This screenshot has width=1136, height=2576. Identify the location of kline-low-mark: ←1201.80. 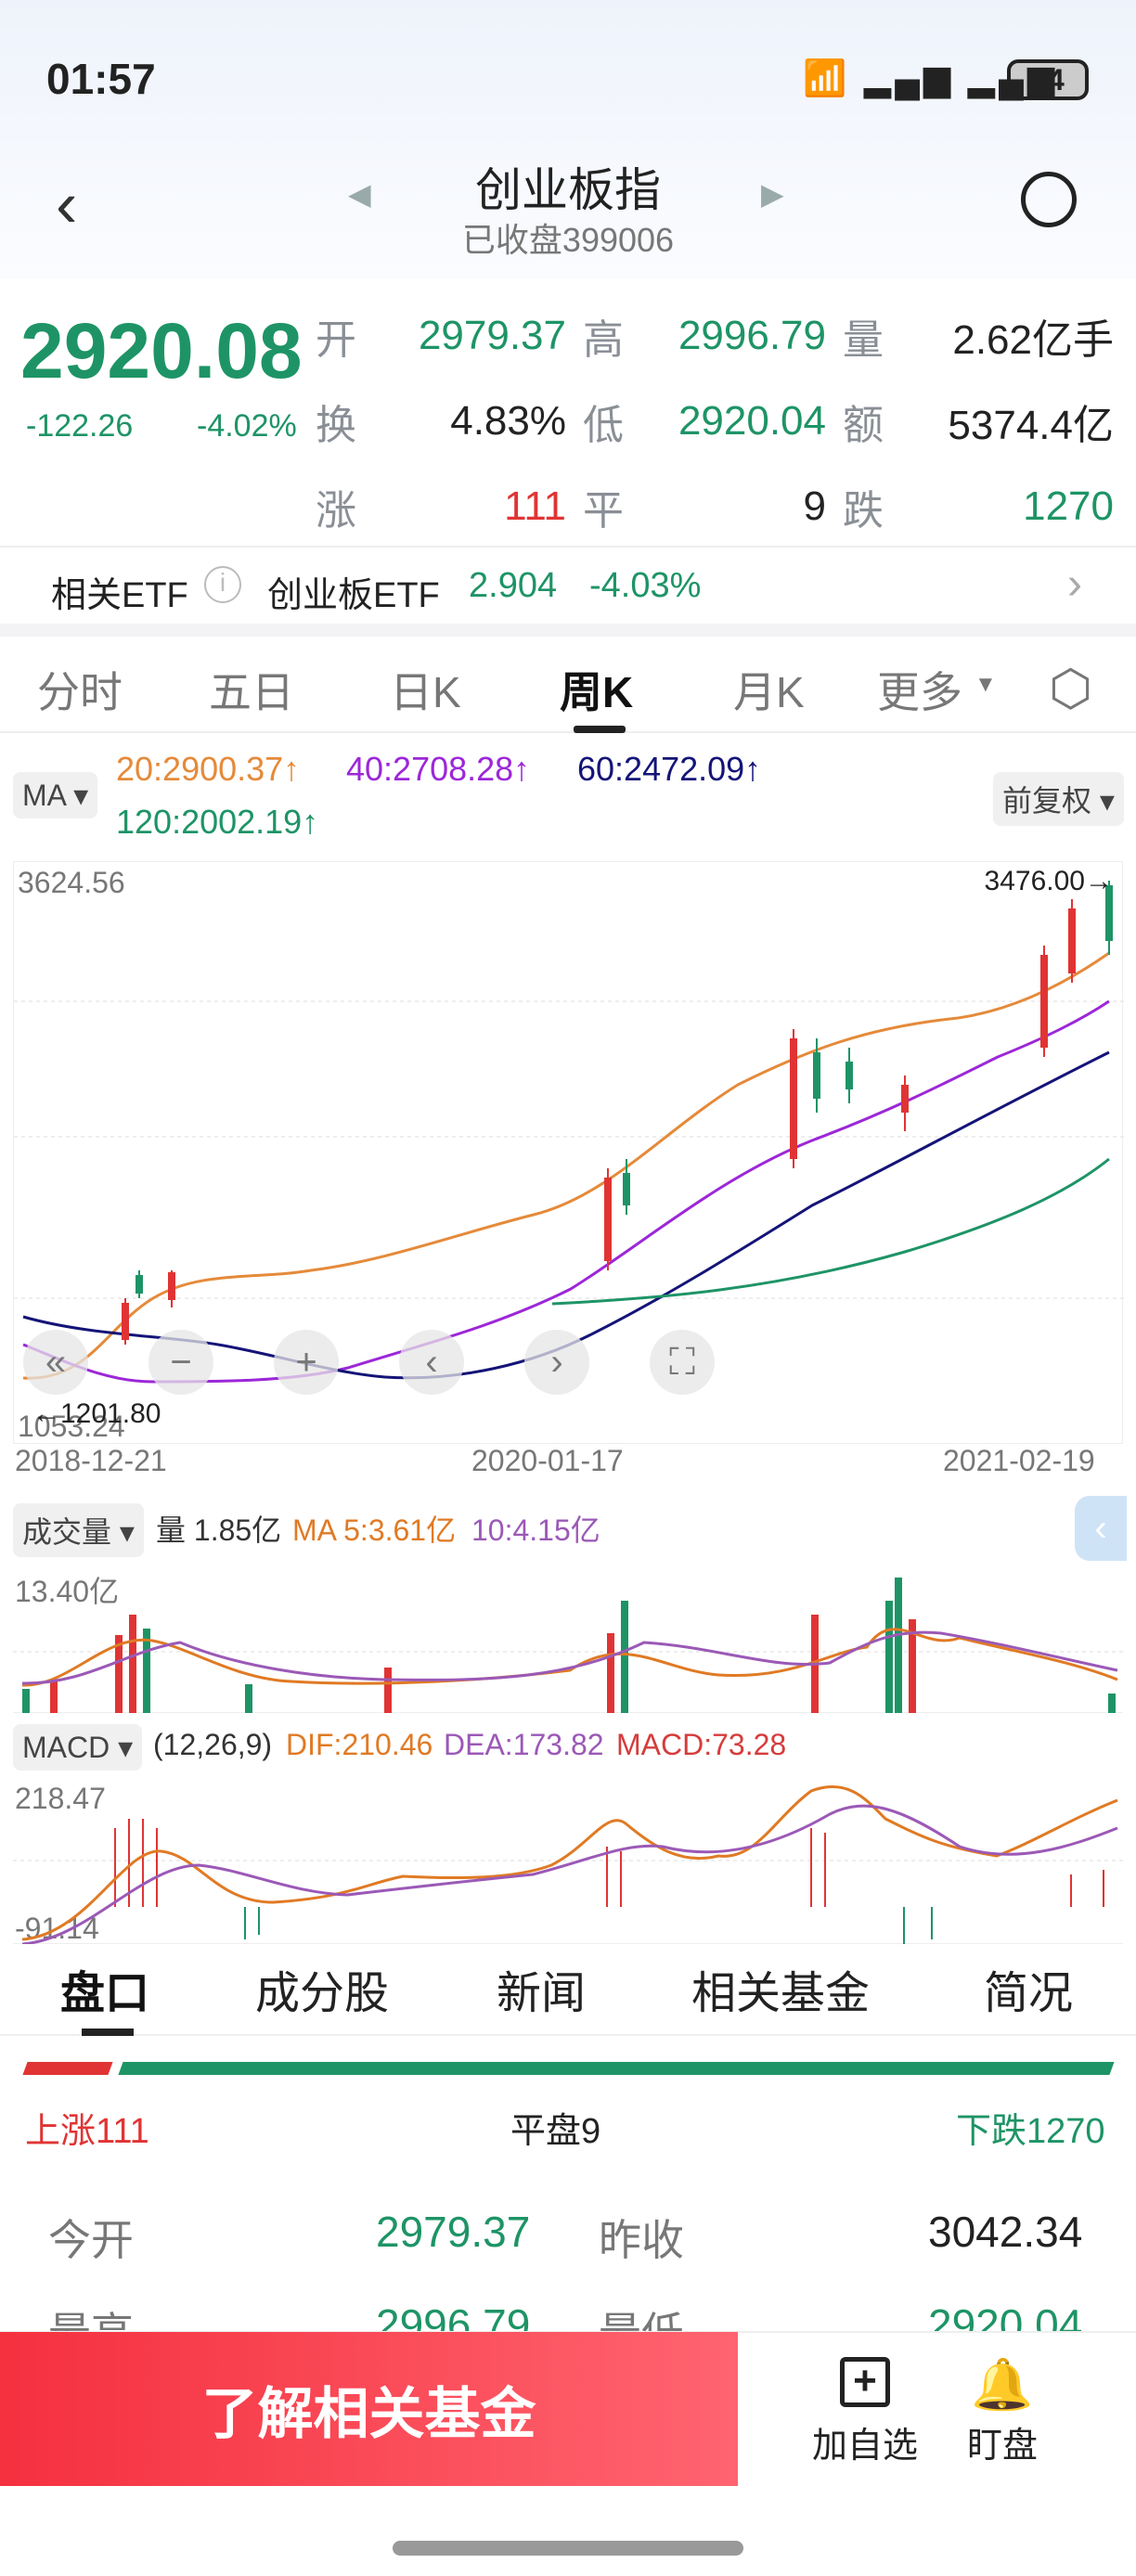
(96, 1413).